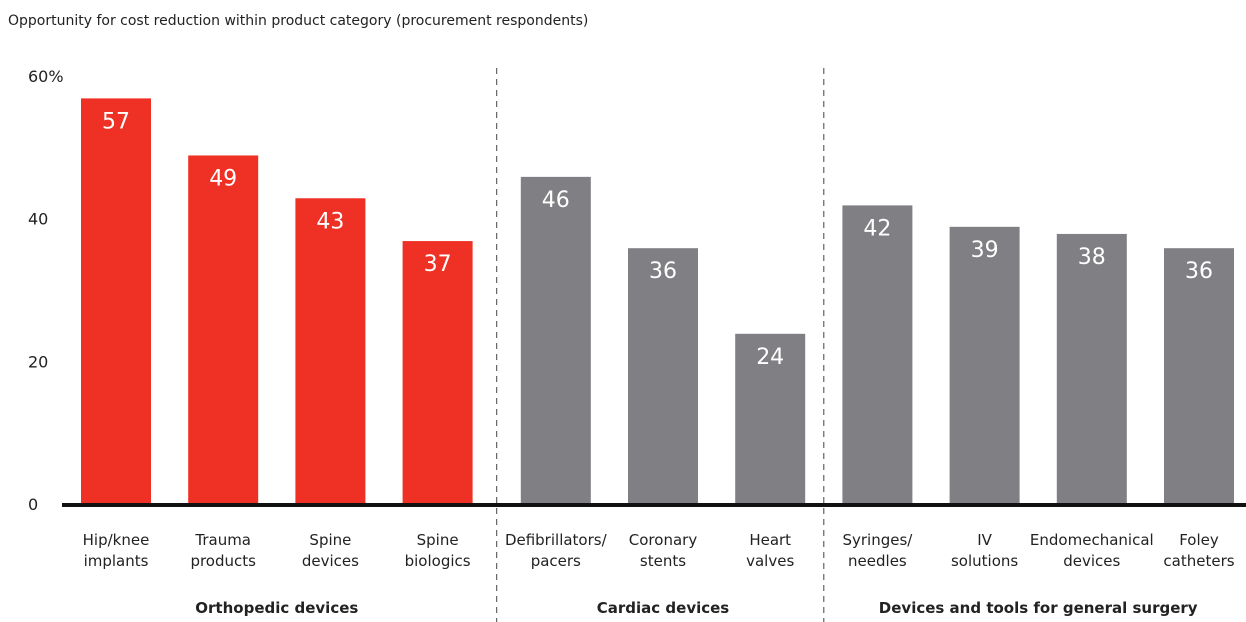 The width and height of the screenshot is (1246, 622). Describe the element at coordinates (116, 561) in the screenshot. I see `x-tick-label-line: implants` at that location.